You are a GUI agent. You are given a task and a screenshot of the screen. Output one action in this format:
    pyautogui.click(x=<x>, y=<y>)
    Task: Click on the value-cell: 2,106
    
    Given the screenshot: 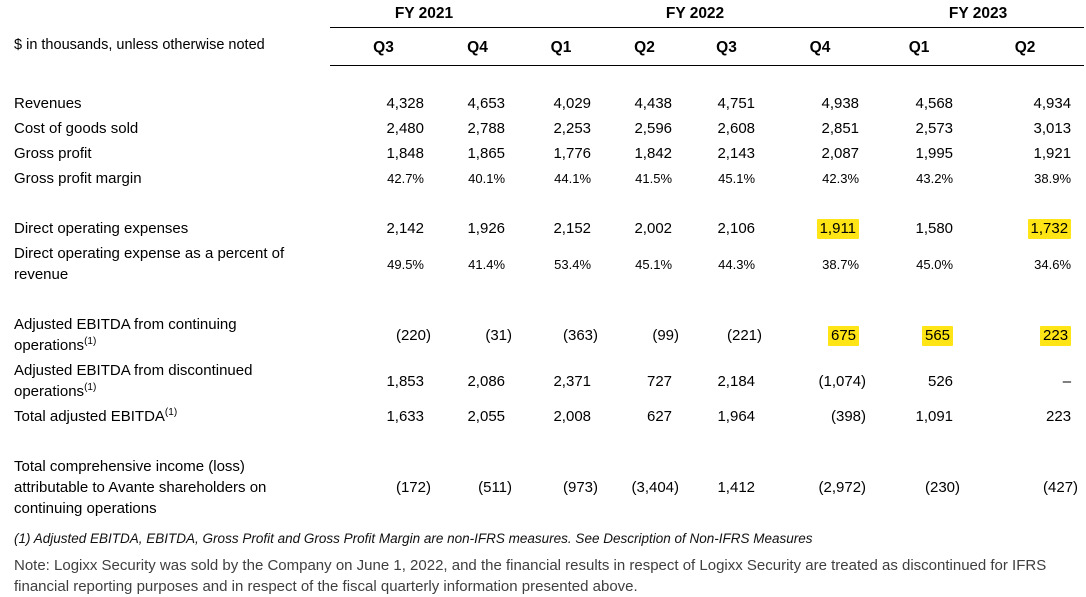 What is the action you would take?
    pyautogui.click(x=736, y=228)
    